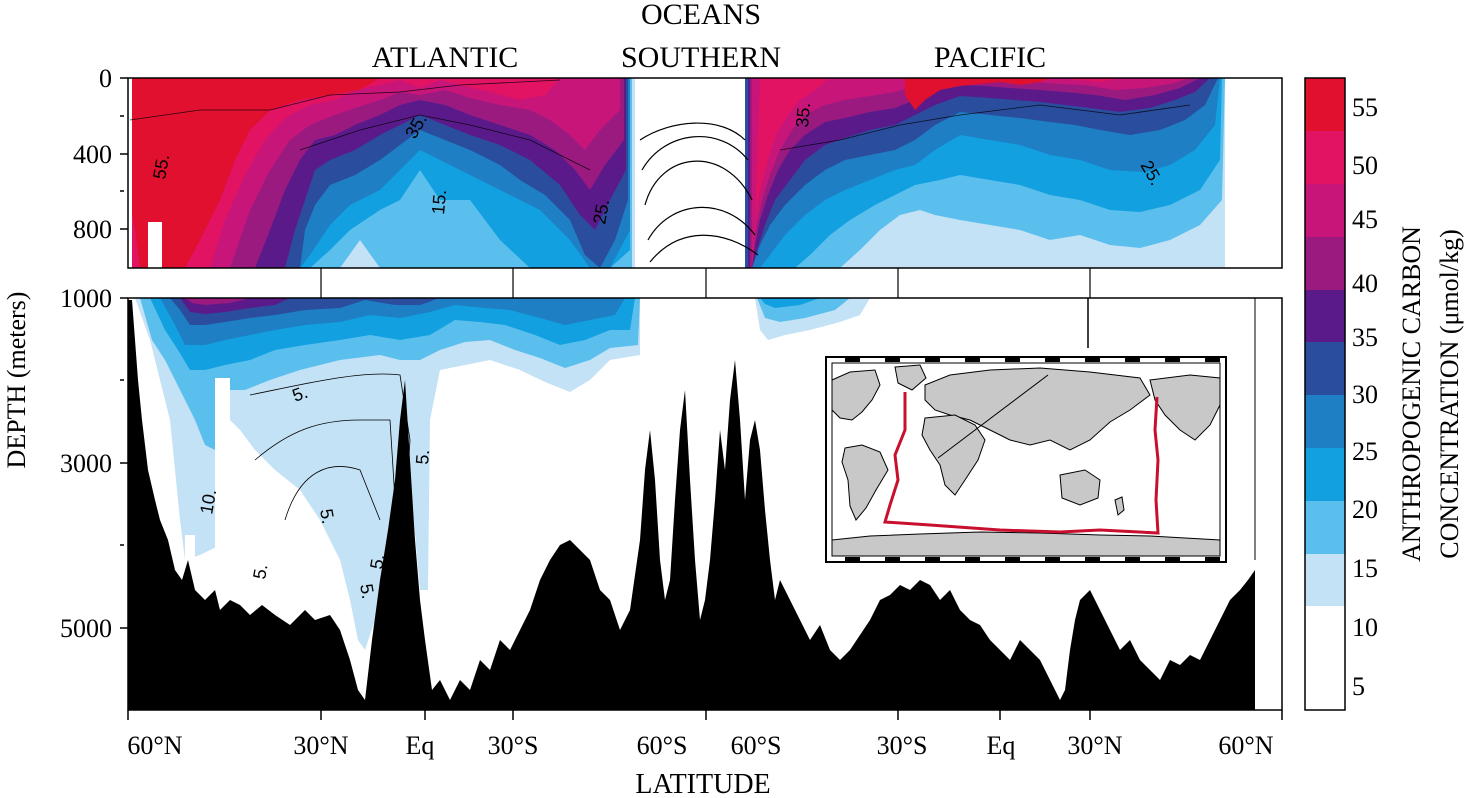 This screenshot has width=1478, height=798. I want to click on contour-label-5b: 5., so click(422, 457).